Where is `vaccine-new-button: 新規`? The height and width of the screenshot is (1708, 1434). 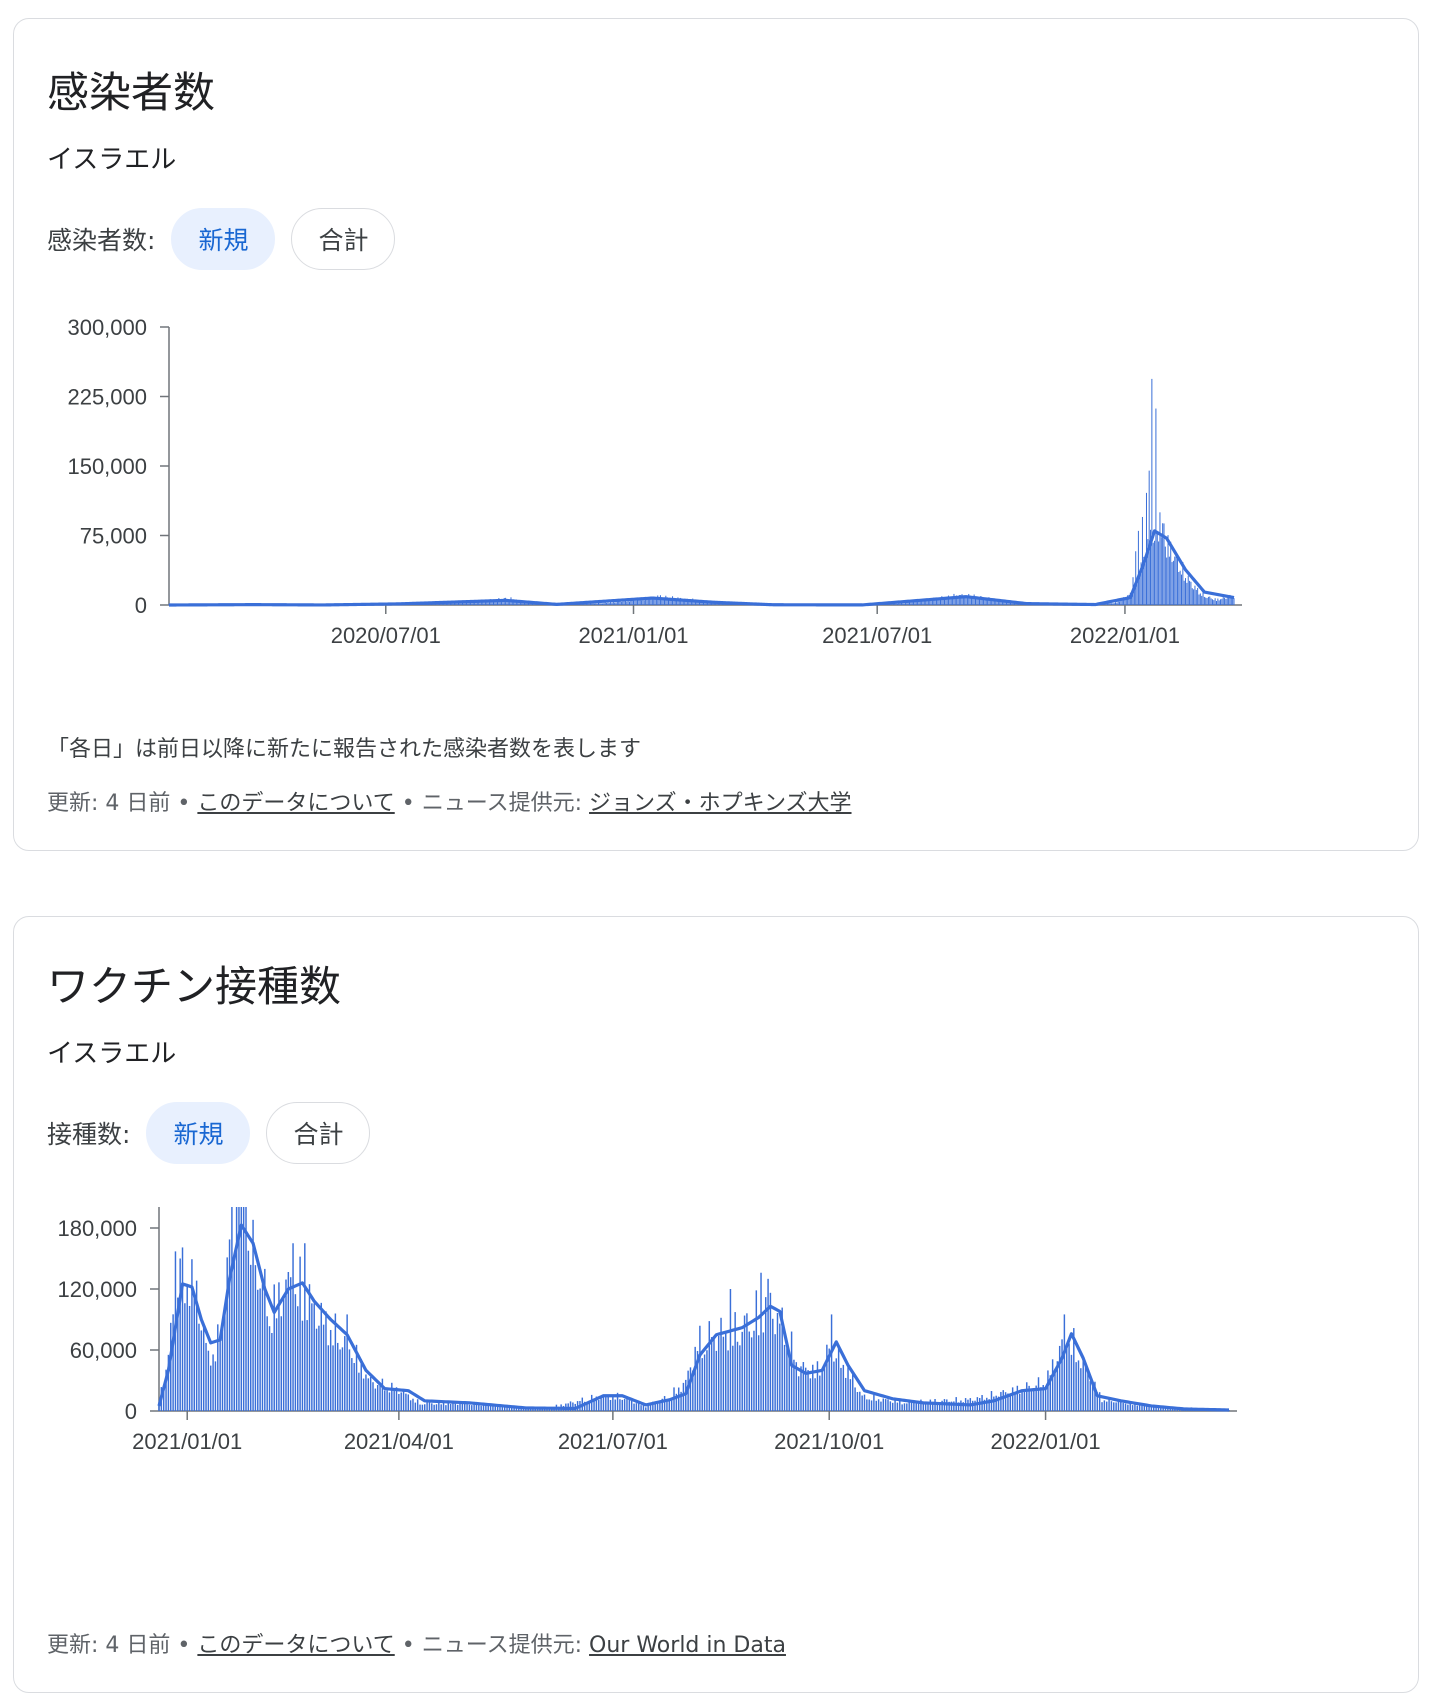
vaccine-new-button: 新規 is located at coordinates (198, 1133).